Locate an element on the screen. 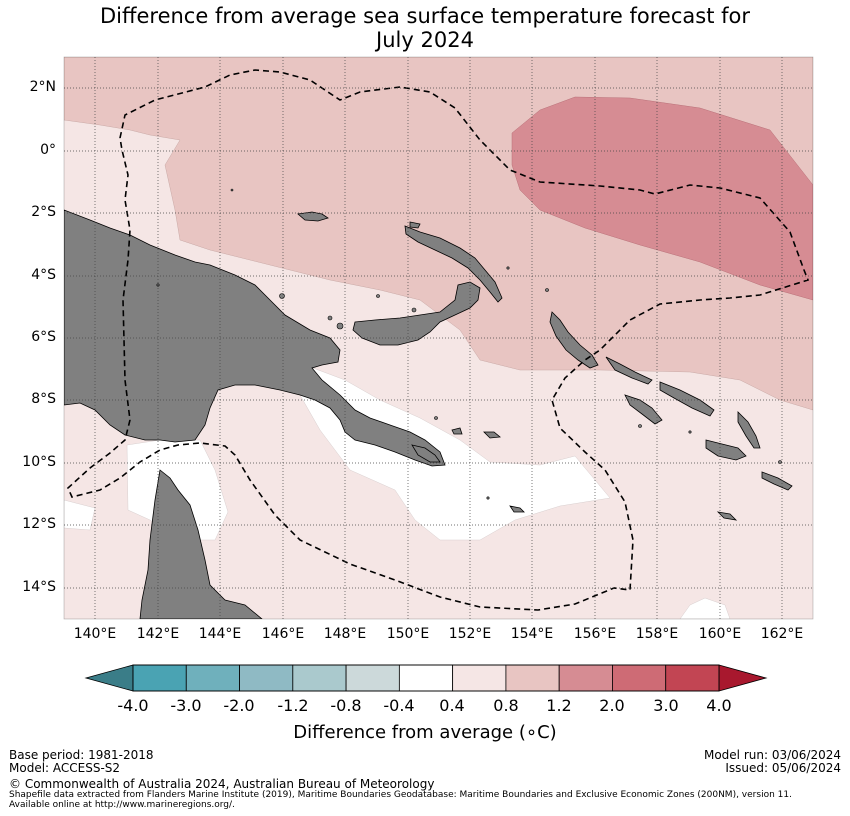 The image size is (850, 816). colorbar-tick: -3.0 is located at coordinates (186, 705).